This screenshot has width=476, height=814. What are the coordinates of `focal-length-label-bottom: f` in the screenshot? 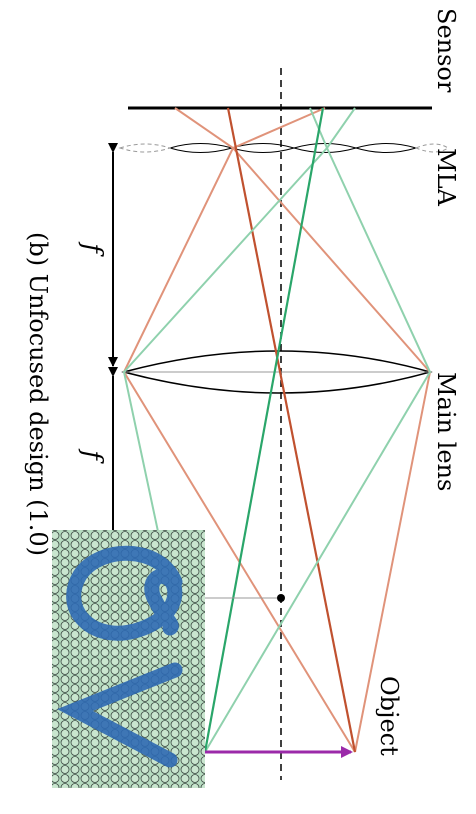 It's located at (92, 456).